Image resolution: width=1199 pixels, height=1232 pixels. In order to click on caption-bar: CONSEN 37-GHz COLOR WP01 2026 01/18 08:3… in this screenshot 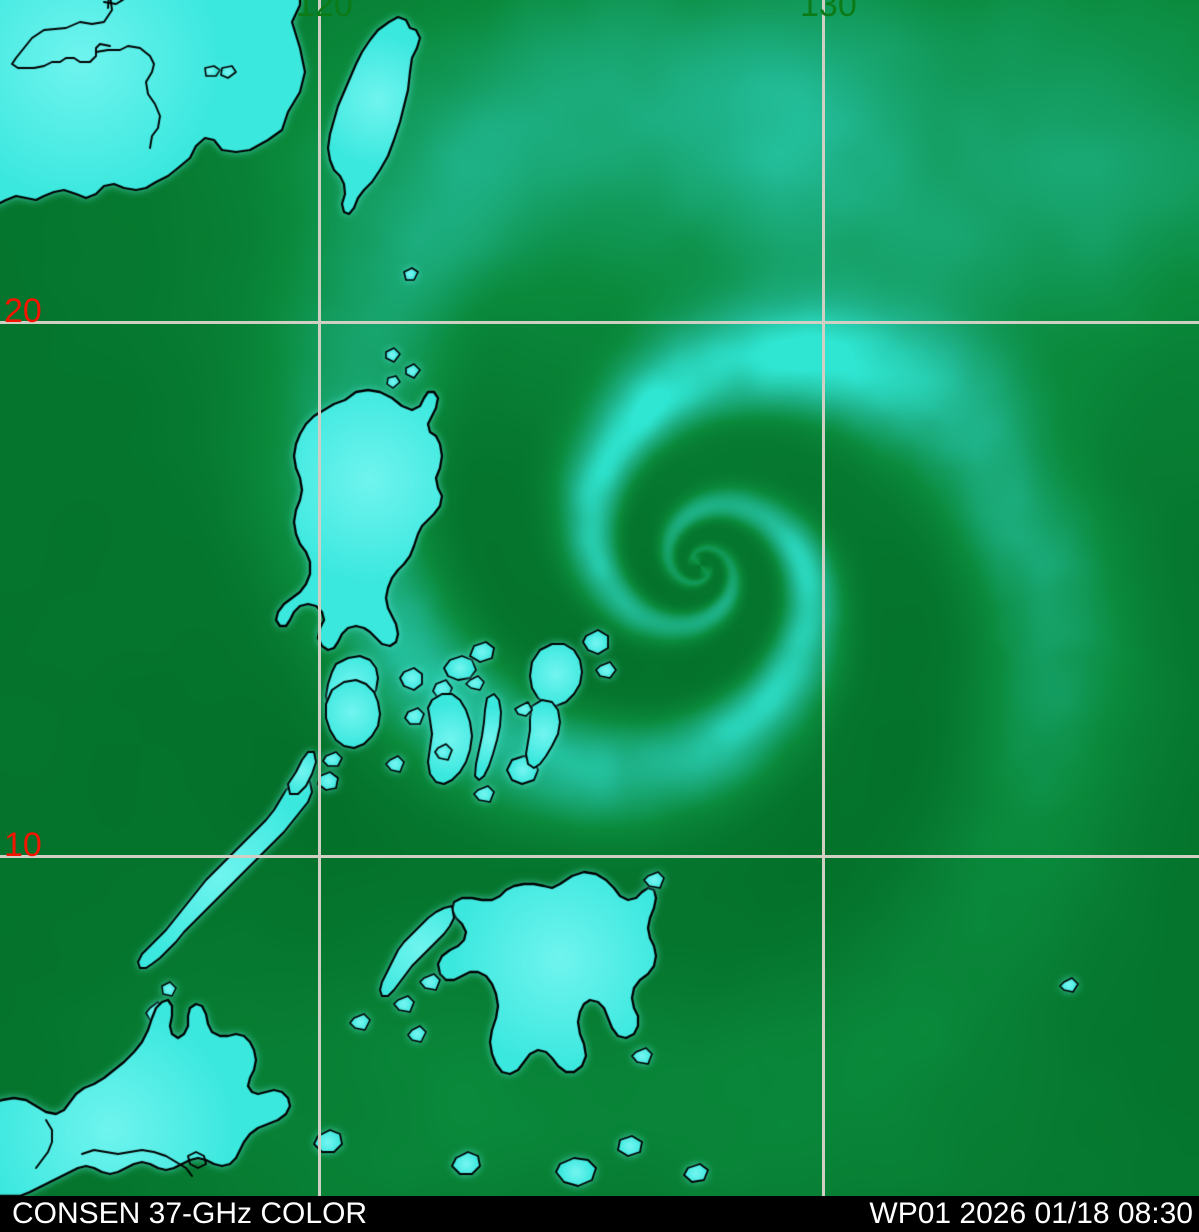, I will do `click(599, 1214)`.